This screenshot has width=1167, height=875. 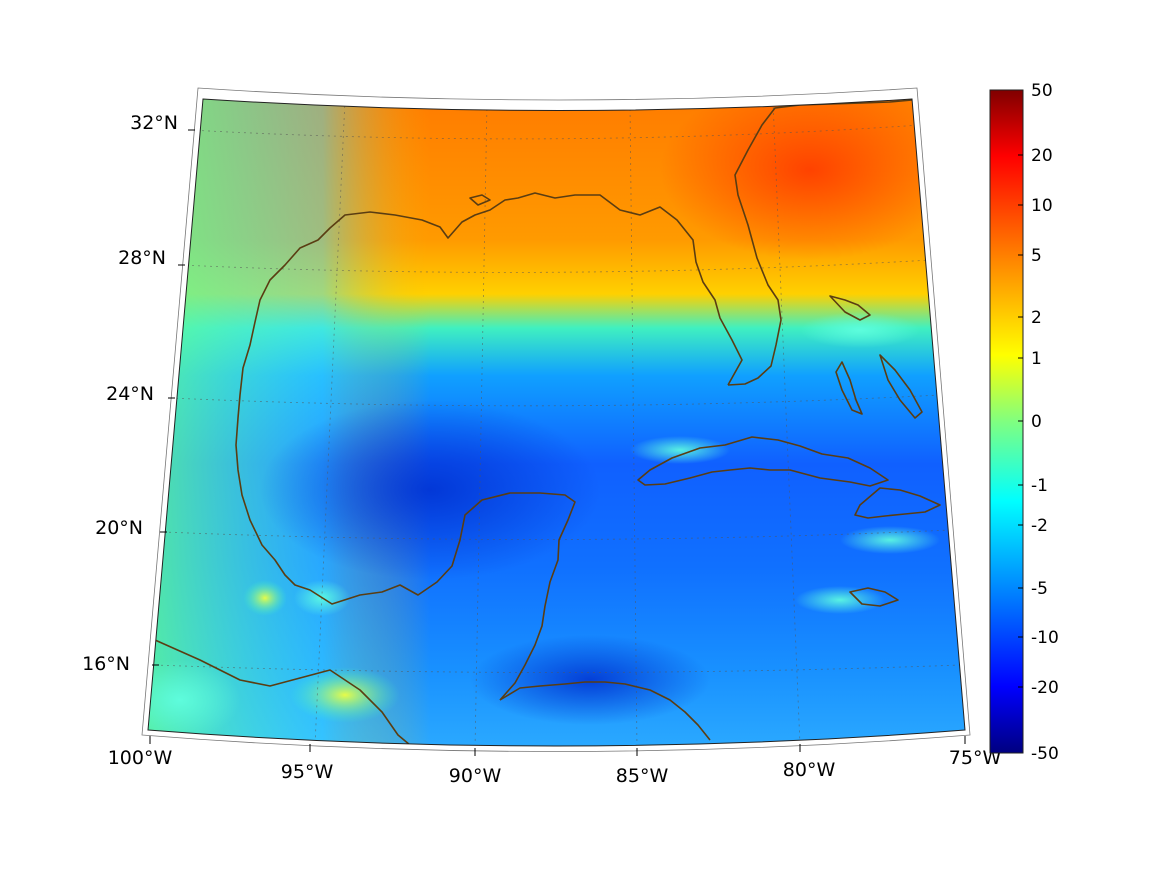 What do you see at coordinates (1036, 359) in the screenshot?
I see `colorbar-label: 1` at bounding box center [1036, 359].